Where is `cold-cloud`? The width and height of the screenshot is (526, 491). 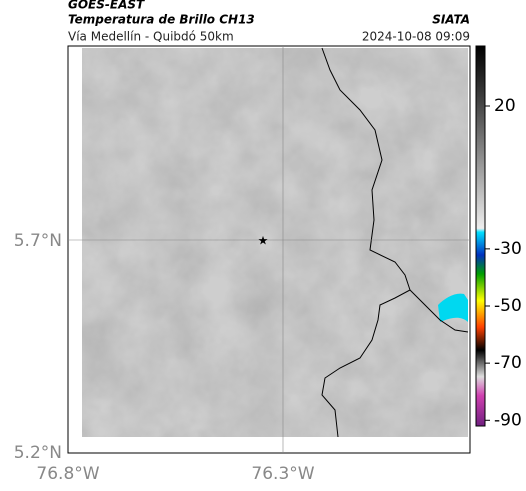 cold-cloud is located at coordinates (453, 307).